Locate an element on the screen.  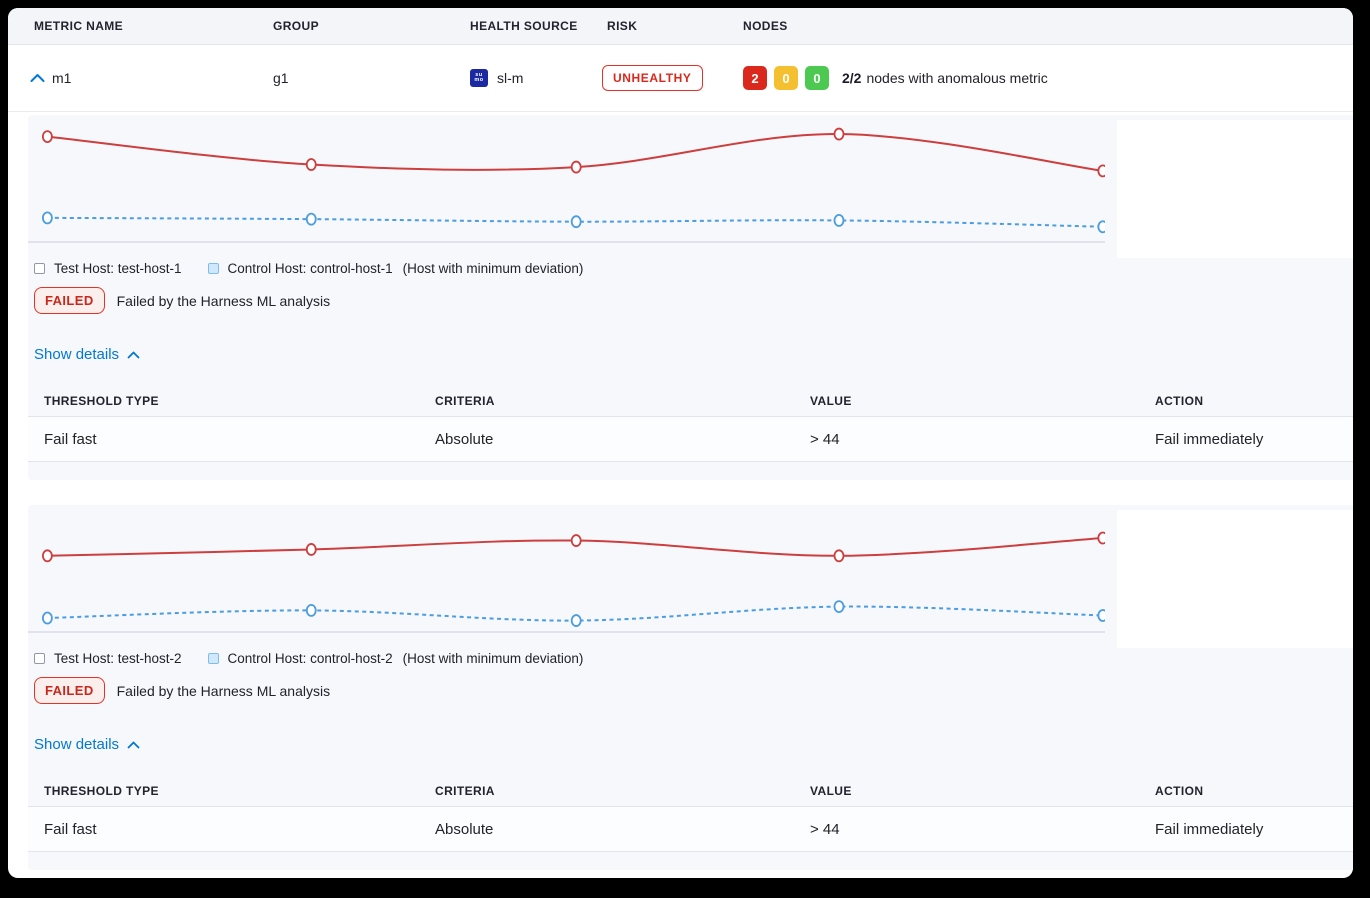
group-value: g1 is located at coordinates (281, 78).